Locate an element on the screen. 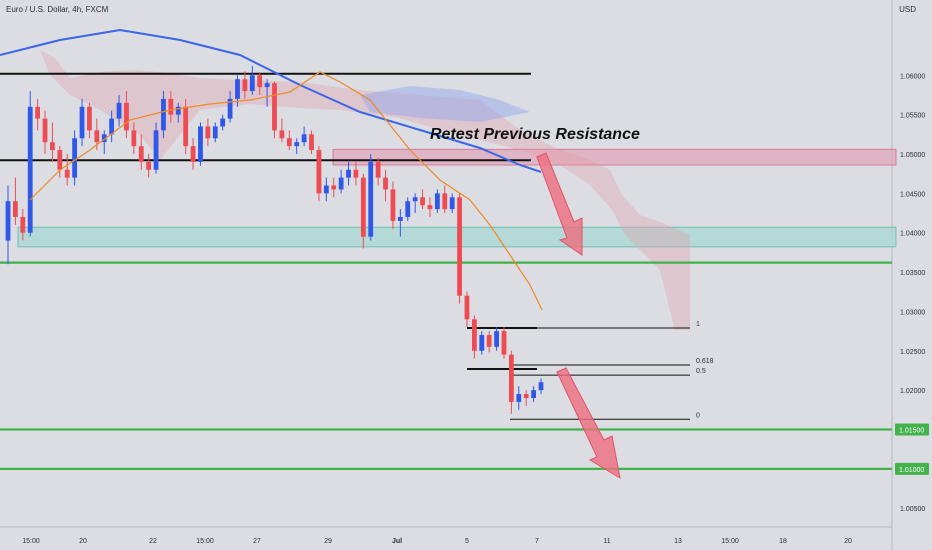 The image size is (932, 550). x-tick-4: 27 is located at coordinates (257, 541).